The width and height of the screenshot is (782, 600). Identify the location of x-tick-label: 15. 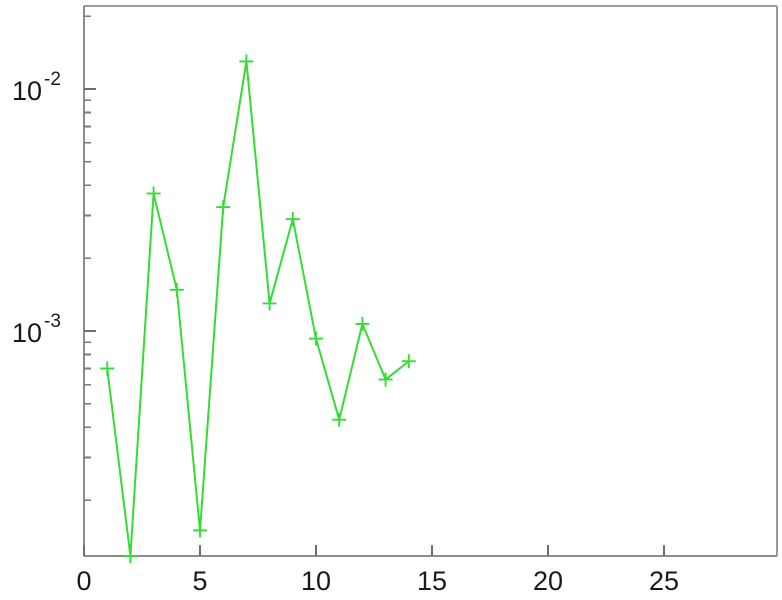
(432, 581).